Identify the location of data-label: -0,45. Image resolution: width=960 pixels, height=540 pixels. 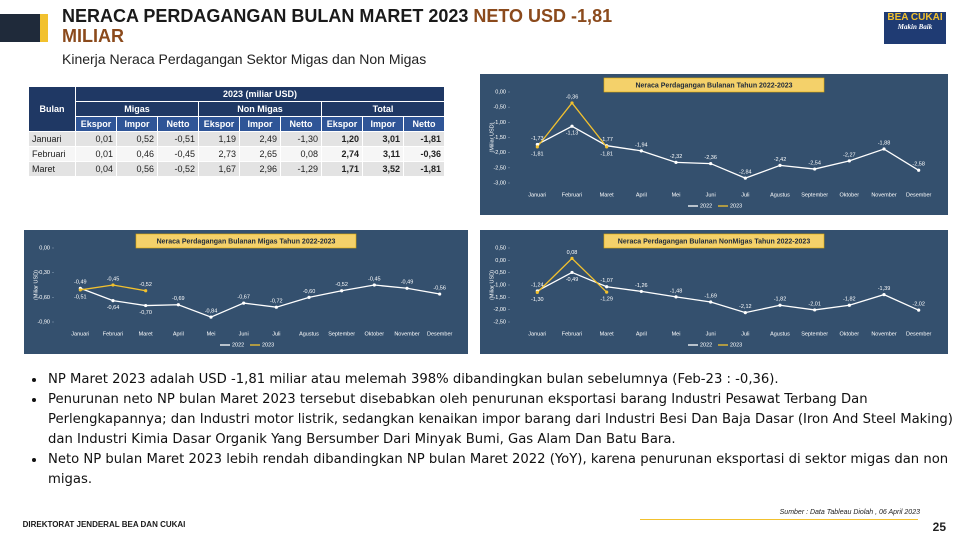
(374, 279).